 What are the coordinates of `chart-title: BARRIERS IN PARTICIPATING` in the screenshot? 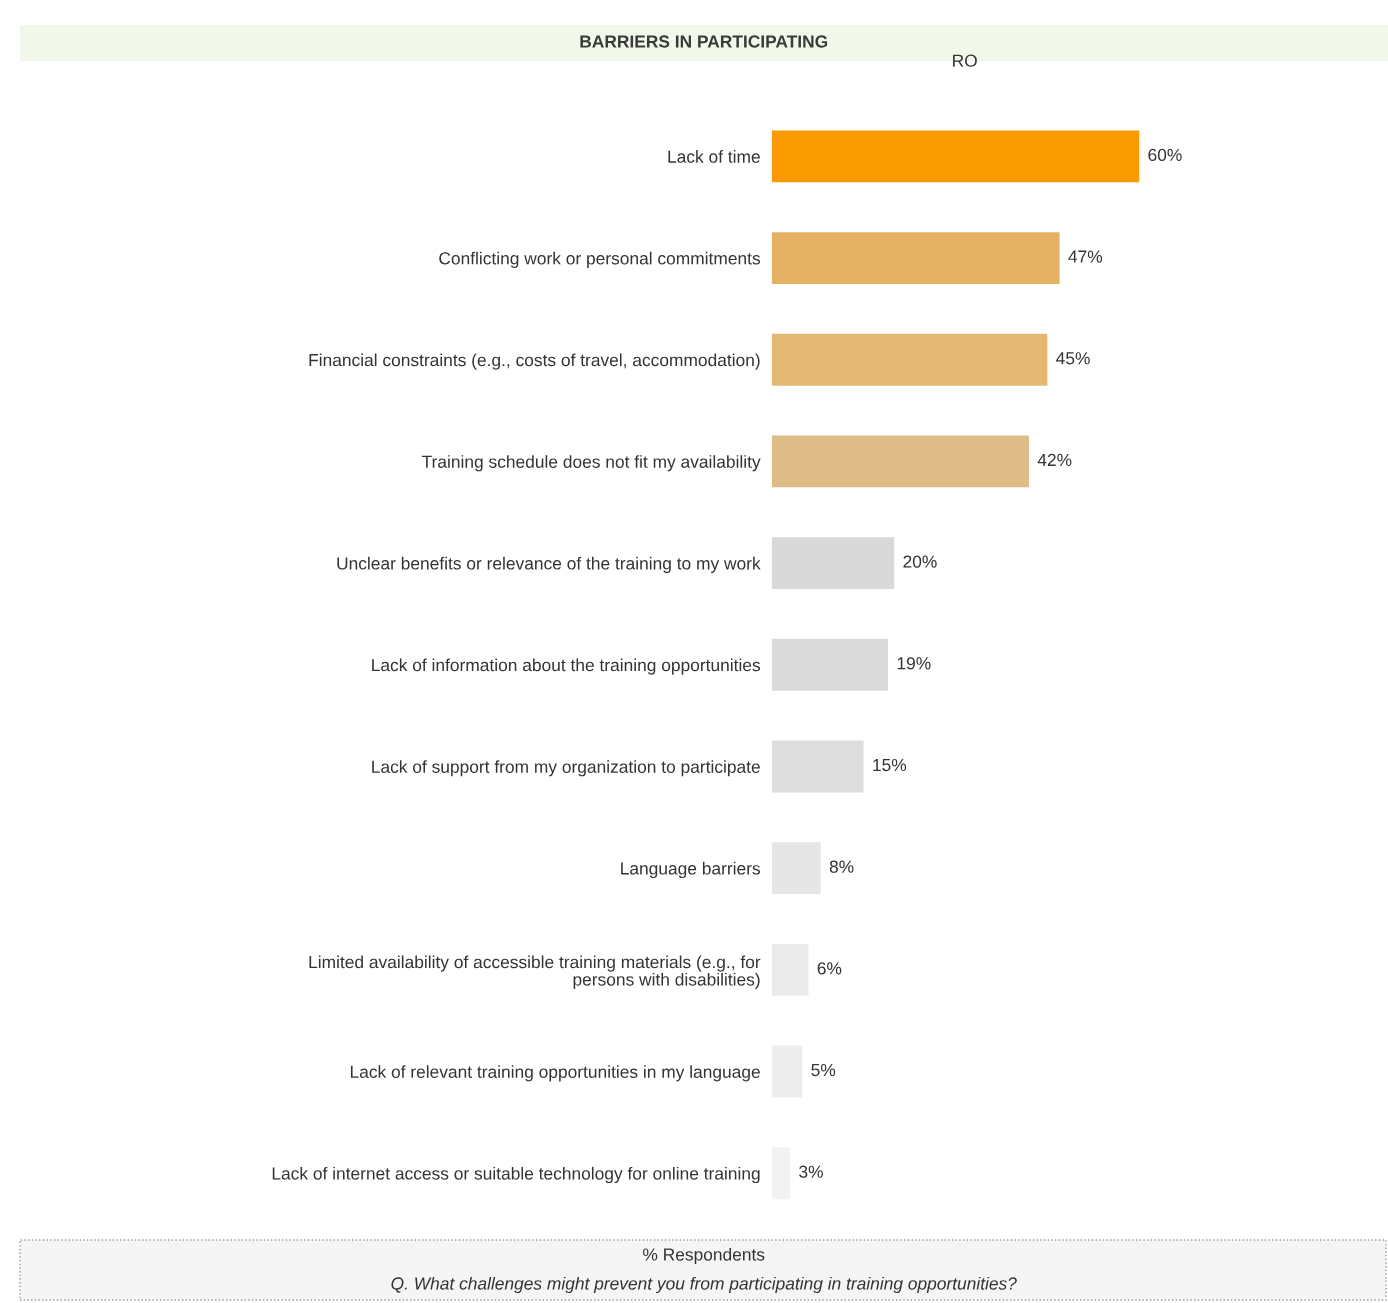 It's located at (704, 41).